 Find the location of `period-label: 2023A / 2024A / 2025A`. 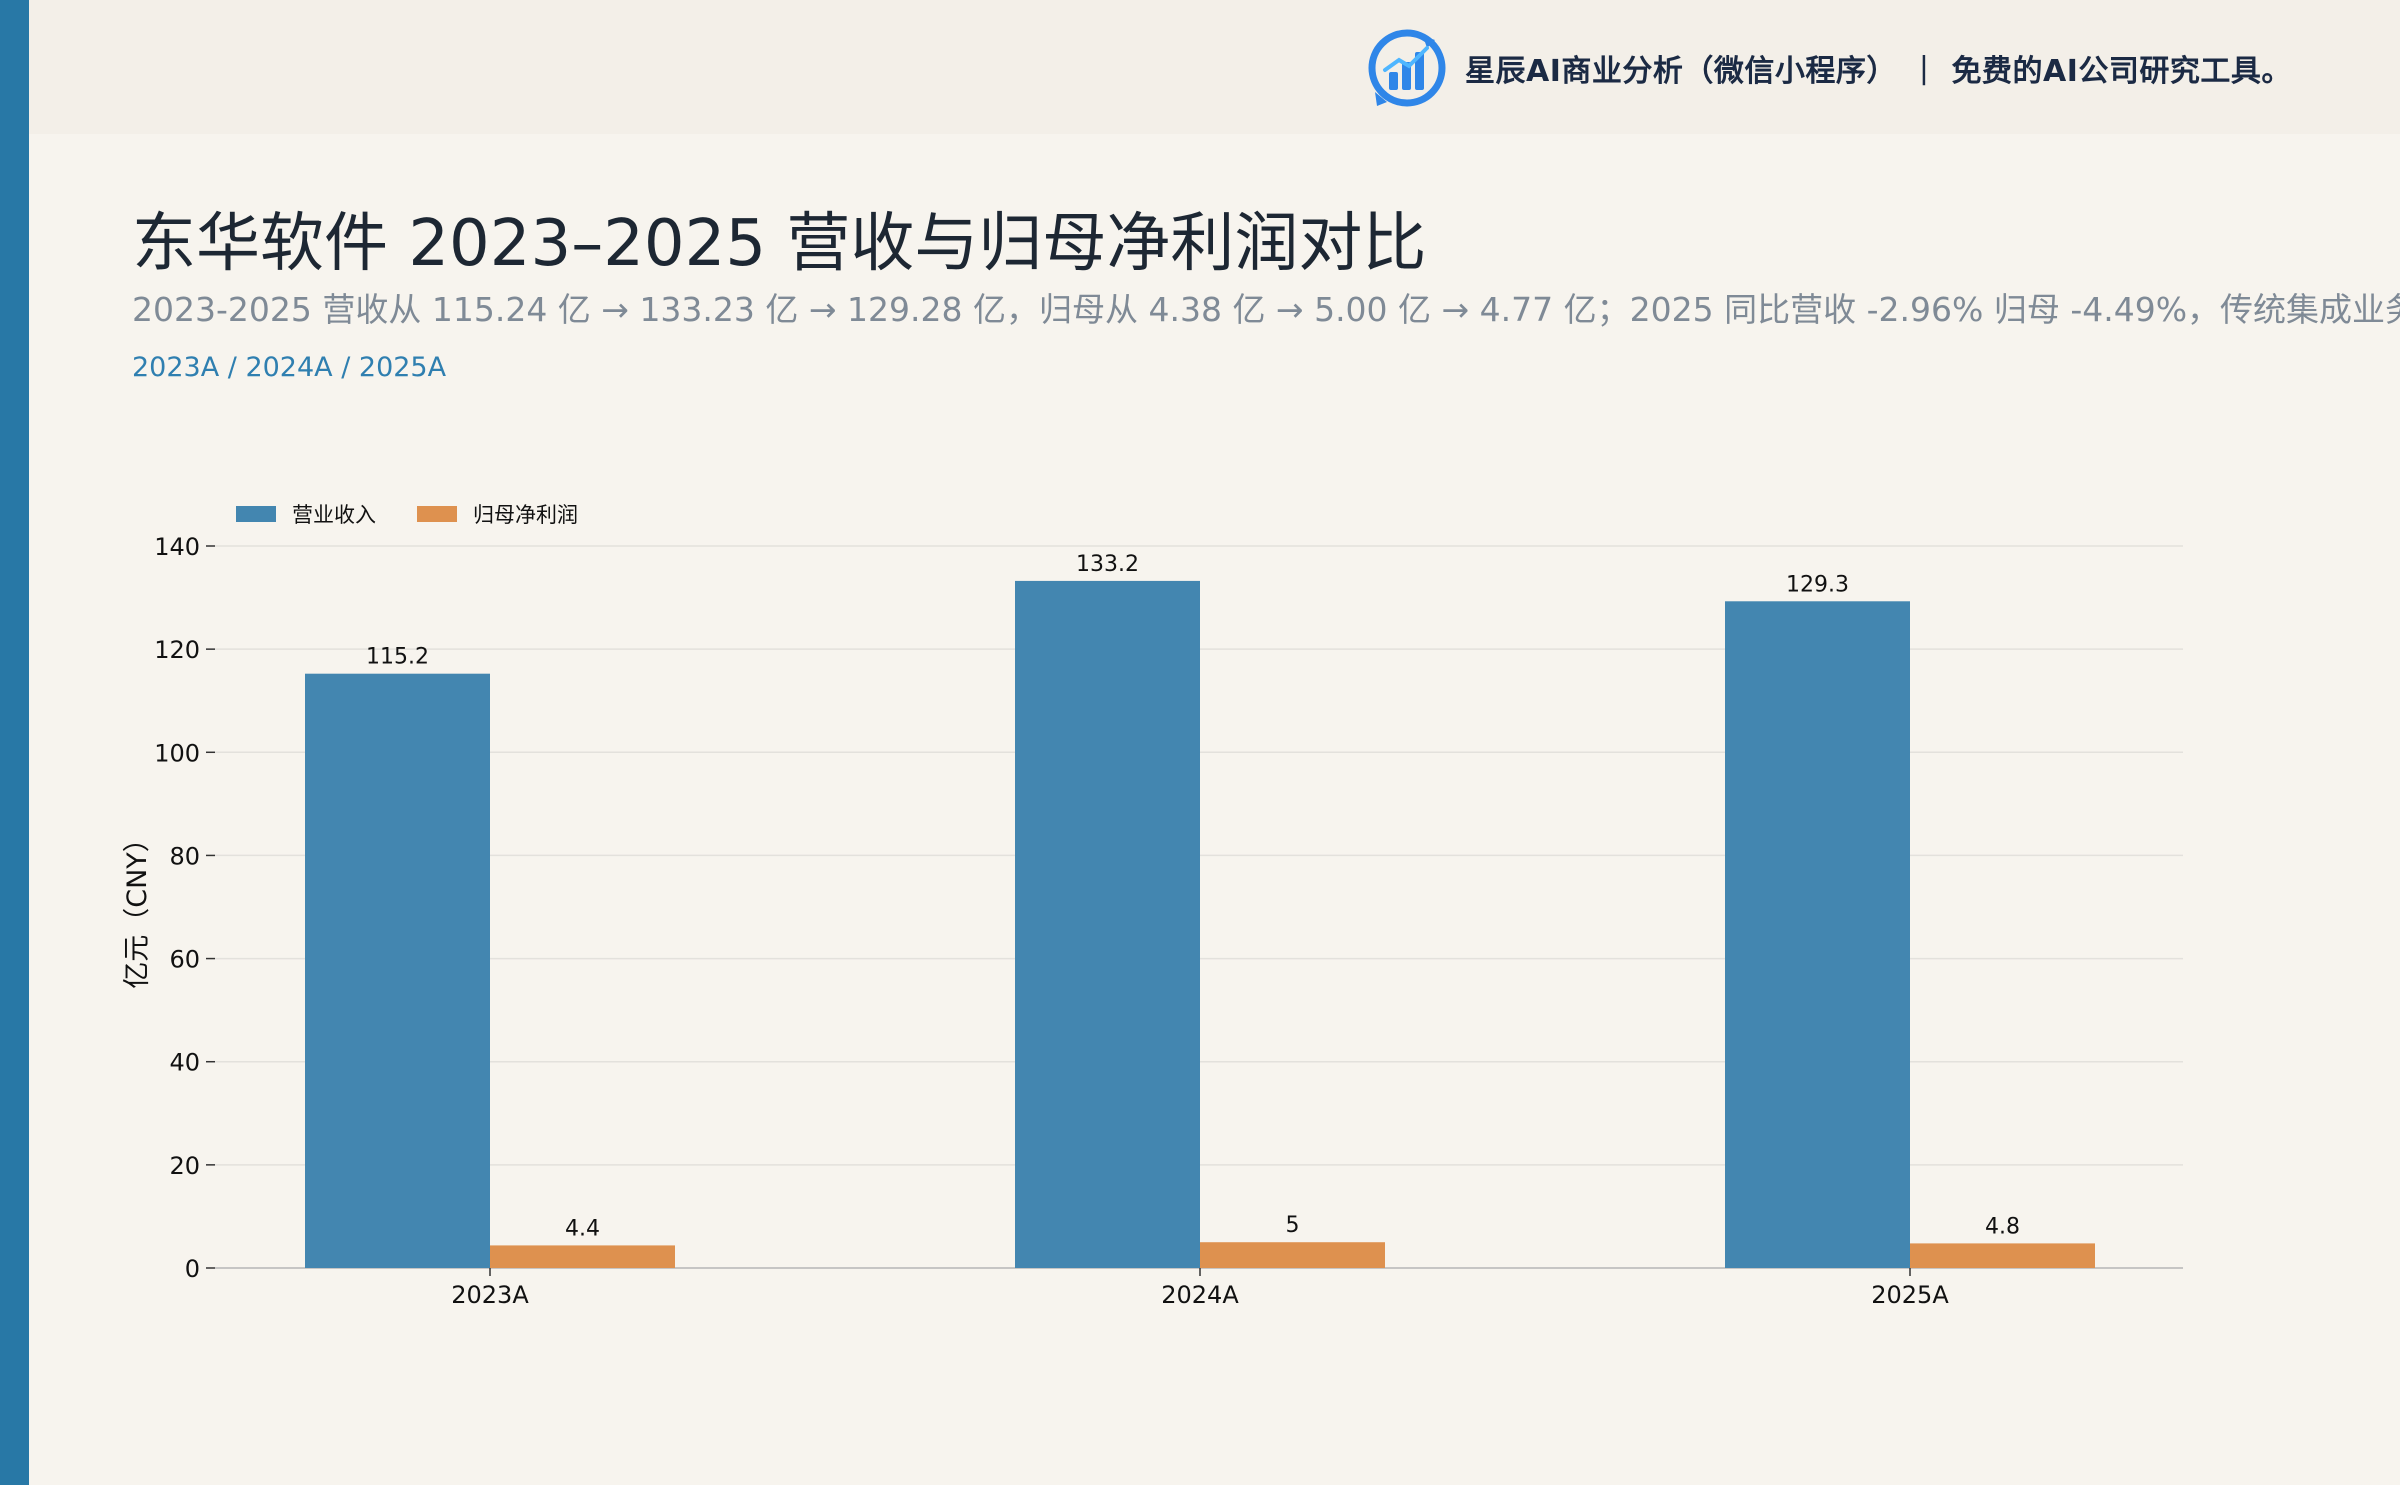

period-label: 2023A / 2024A / 2025A is located at coordinates (289, 367).